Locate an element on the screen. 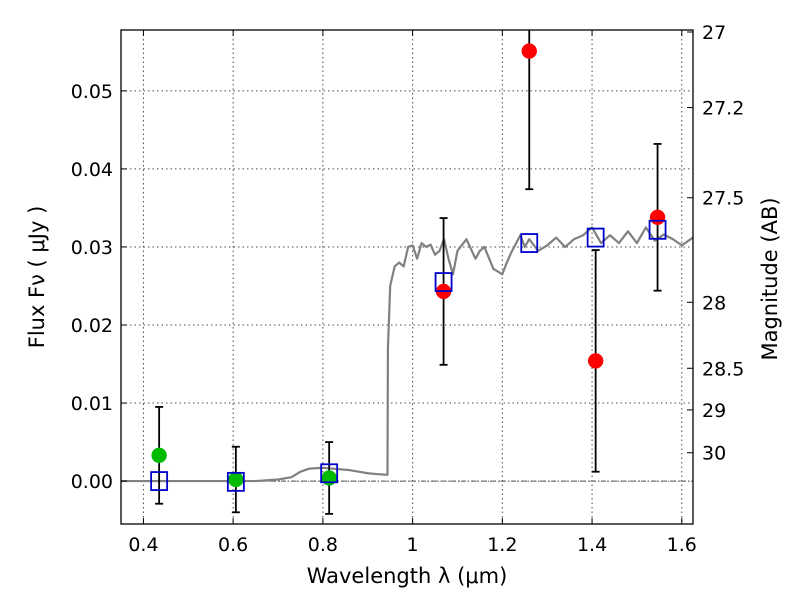 This screenshot has width=800, height=600. right-tick-label: 27.5 is located at coordinates (723, 199).